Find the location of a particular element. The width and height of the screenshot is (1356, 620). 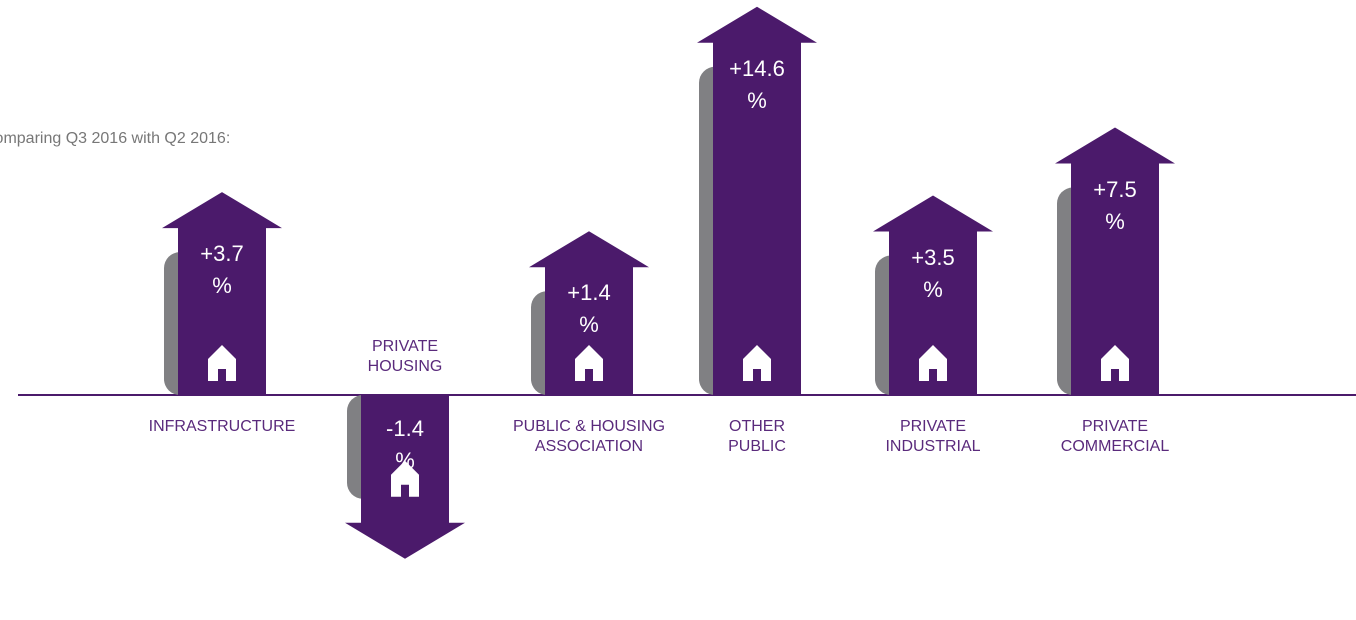

value-label: +14.6 % is located at coordinates (757, 84).